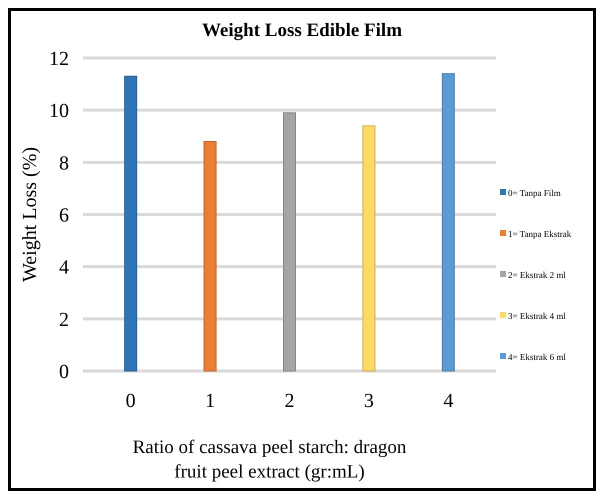 Image resolution: width=604 pixels, height=499 pixels. What do you see at coordinates (537, 316) in the screenshot?
I see `legend-label: 3= Ekstrak 4 ml` at bounding box center [537, 316].